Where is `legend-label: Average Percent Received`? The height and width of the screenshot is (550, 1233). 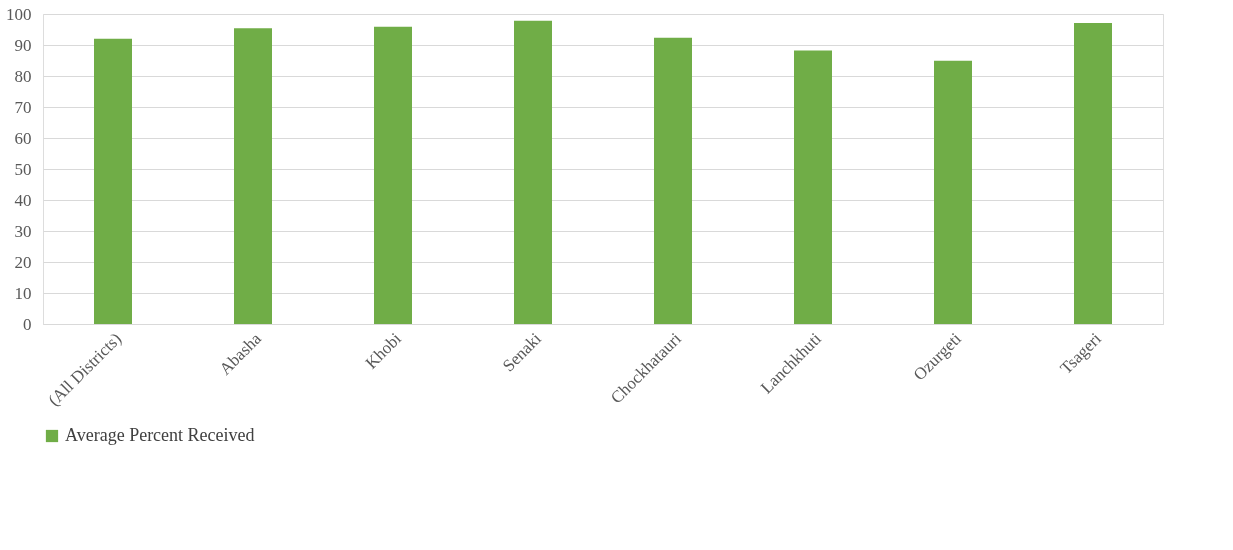 legend-label: Average Percent Received is located at coordinates (160, 435).